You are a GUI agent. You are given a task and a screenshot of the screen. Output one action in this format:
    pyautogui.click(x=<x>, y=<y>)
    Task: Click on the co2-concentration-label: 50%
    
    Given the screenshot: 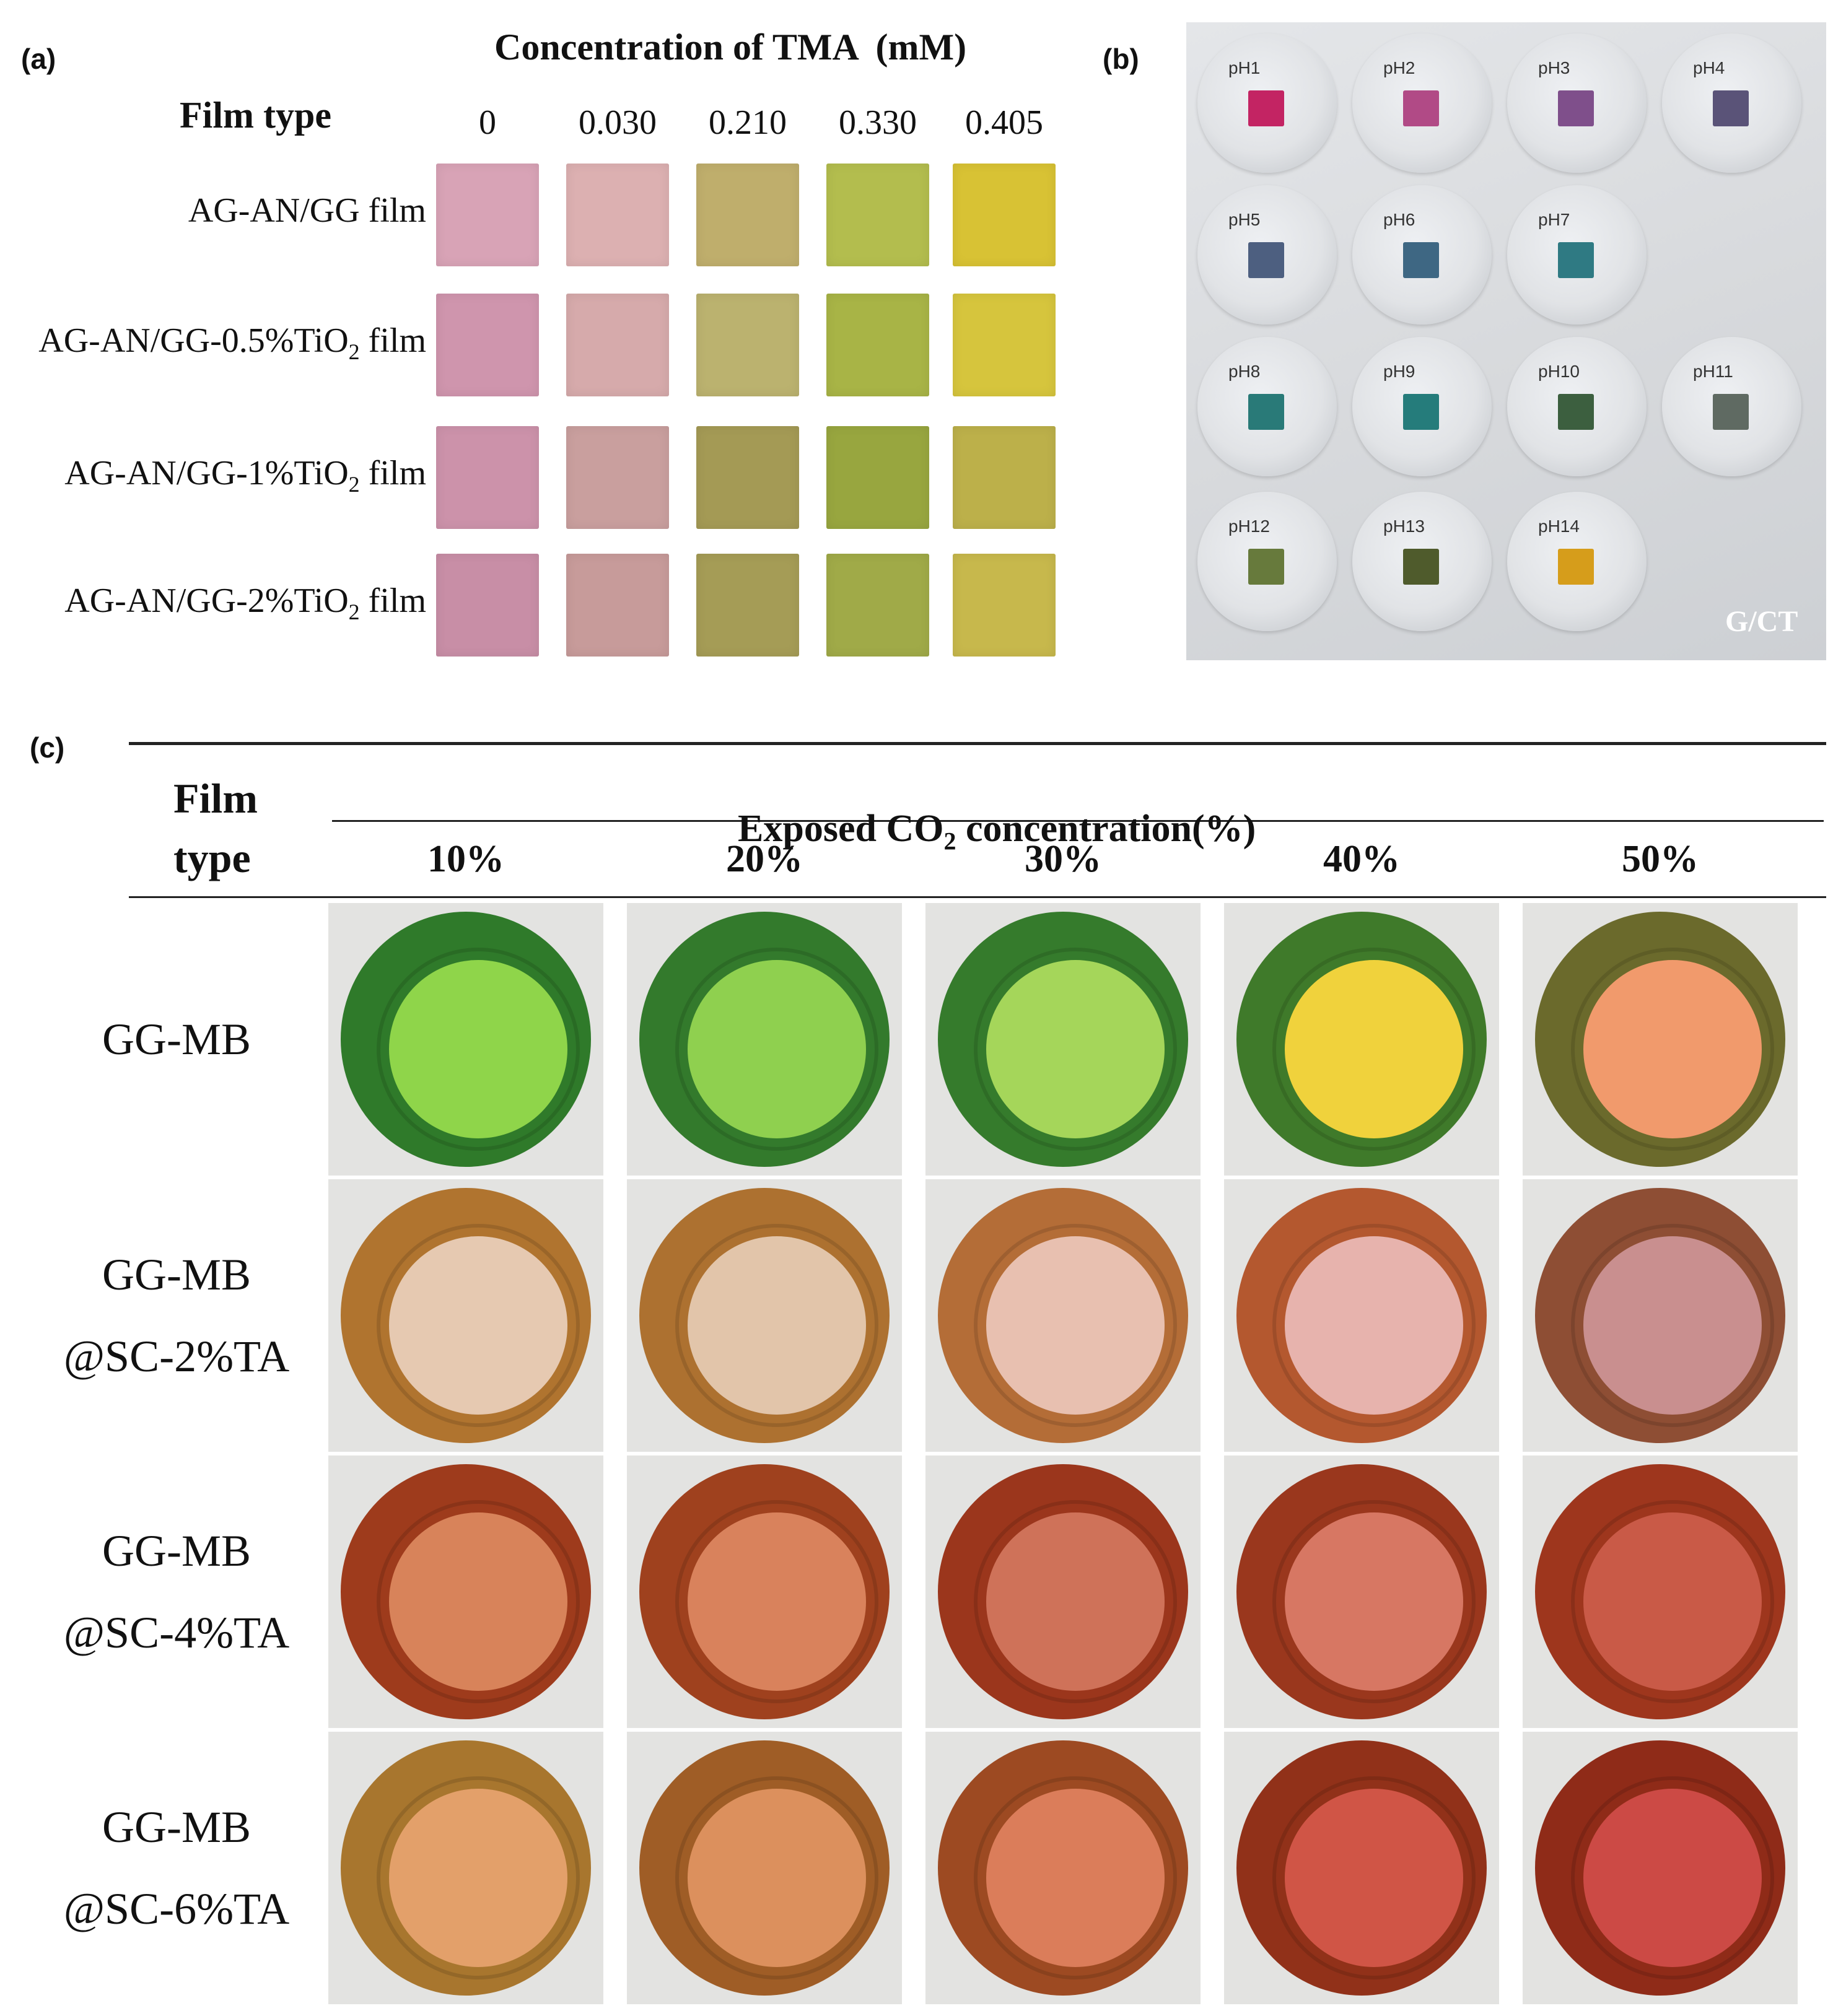 What is the action you would take?
    pyautogui.click(x=1660, y=859)
    